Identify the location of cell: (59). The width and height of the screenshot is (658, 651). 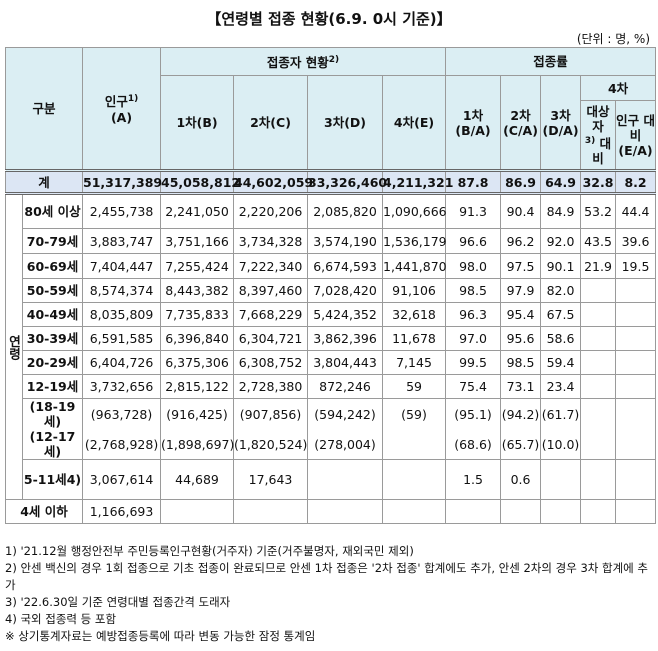
(414, 413).